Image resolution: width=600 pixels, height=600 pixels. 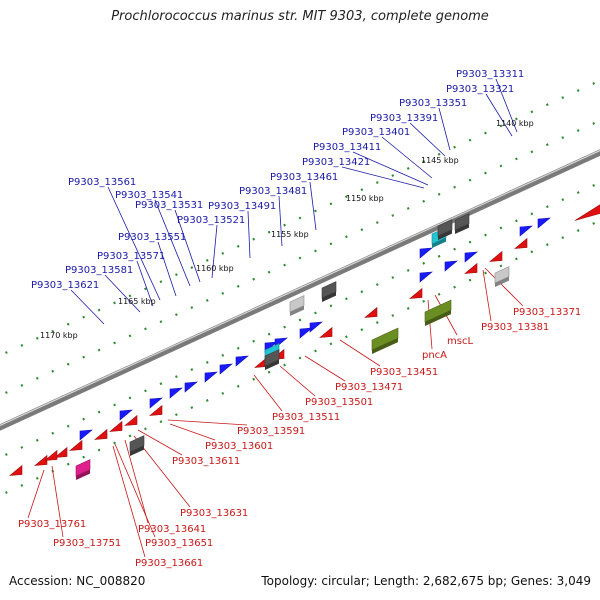 I want to click on gene-label: P9303_13391, so click(x=404, y=118).